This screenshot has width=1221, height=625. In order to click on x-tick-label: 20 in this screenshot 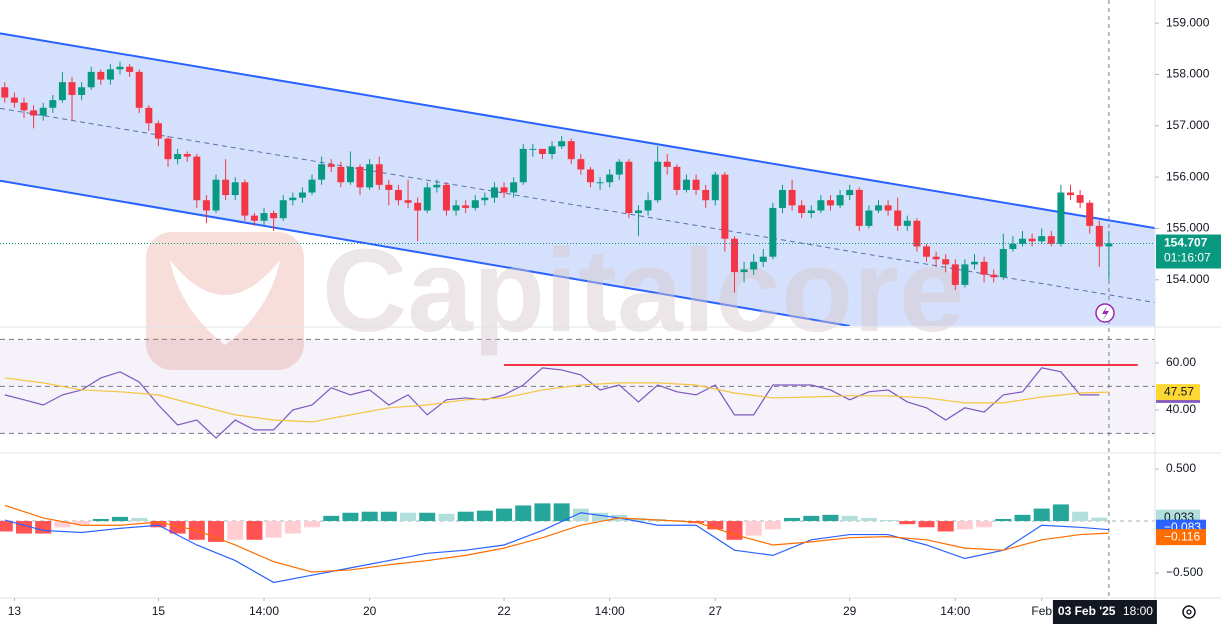, I will do `click(370, 611)`.